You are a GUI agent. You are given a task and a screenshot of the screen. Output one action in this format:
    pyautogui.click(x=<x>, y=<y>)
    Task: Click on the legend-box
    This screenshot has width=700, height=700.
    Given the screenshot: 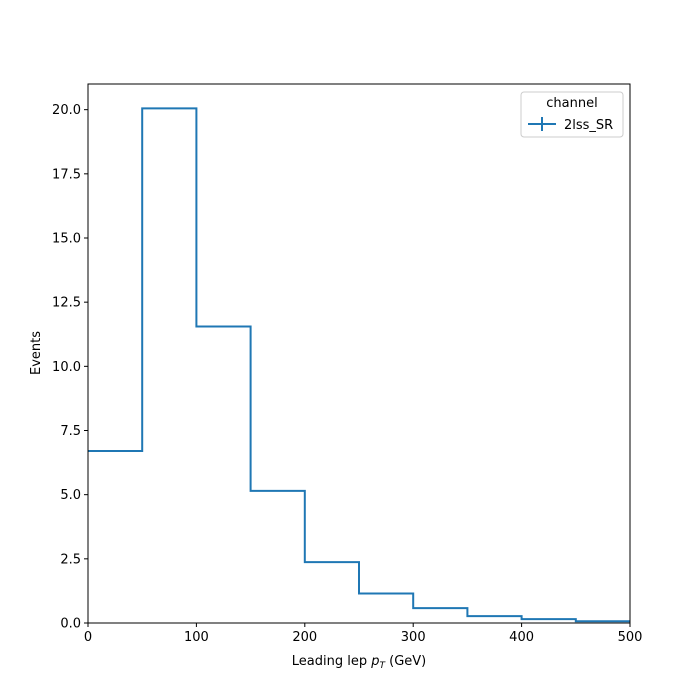 What is the action you would take?
    pyautogui.click(x=572, y=114)
    